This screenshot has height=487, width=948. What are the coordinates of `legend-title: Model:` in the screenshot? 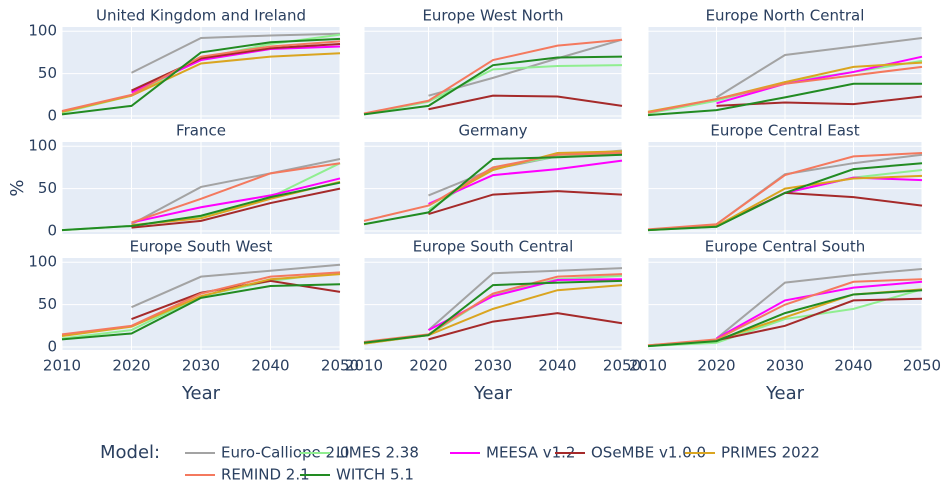 It's located at (130, 452).